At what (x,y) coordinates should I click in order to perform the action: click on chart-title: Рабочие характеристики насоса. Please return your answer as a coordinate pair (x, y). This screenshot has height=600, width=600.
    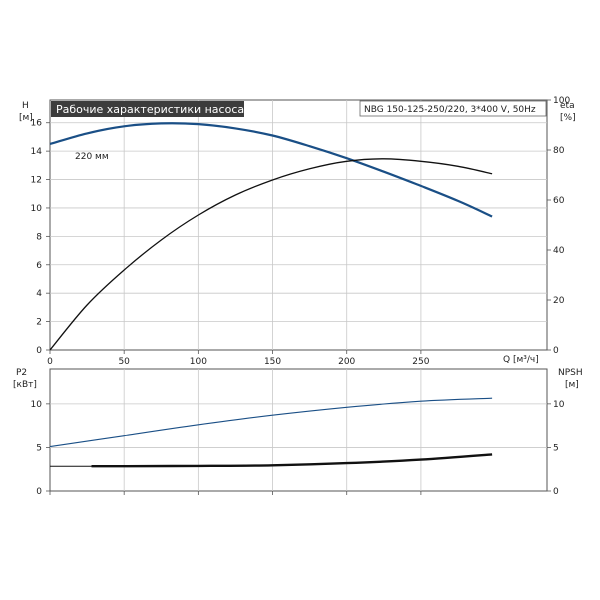
    Looking at the image, I should click on (150, 109).